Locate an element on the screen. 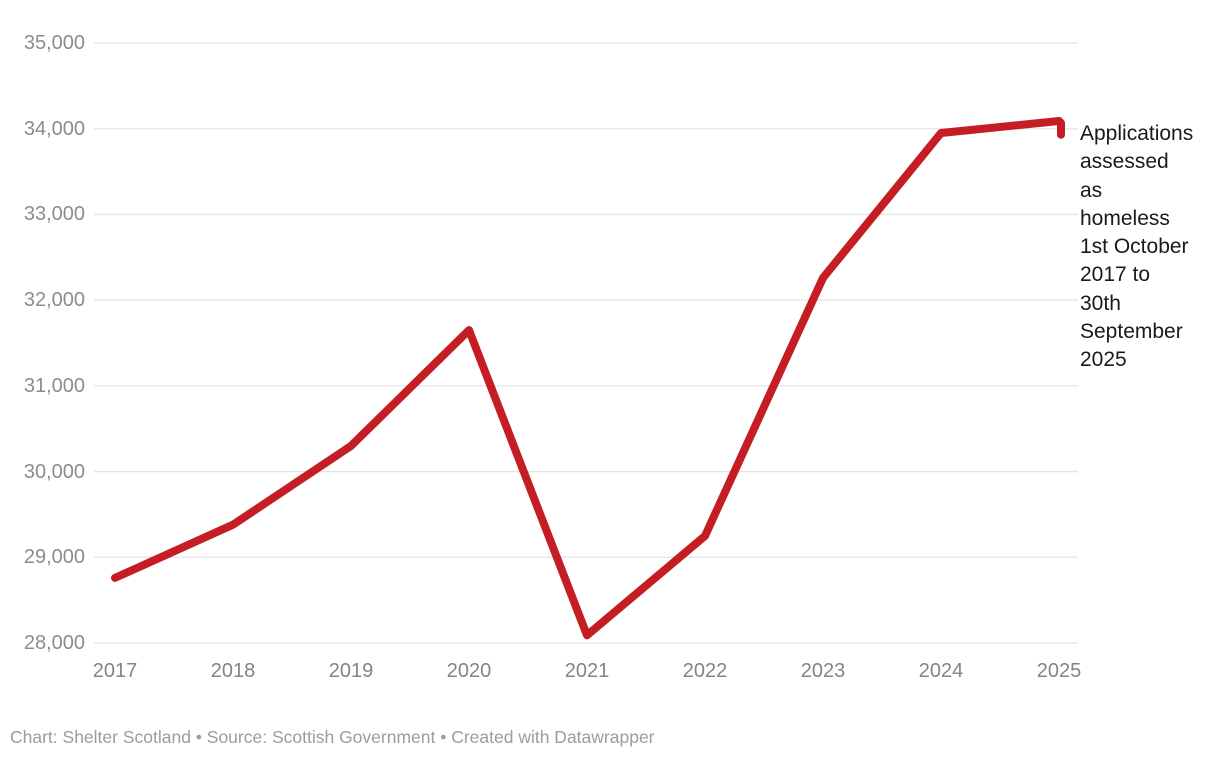  x-axis-tick-label: 2025 is located at coordinates (1059, 671).